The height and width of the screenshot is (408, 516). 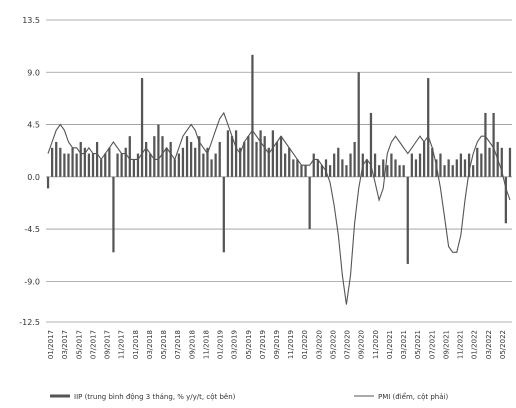 What do you see at coordinates (475, 344) in the screenshot?
I see `x-tick-label: 01/2022` at bounding box center [475, 344].